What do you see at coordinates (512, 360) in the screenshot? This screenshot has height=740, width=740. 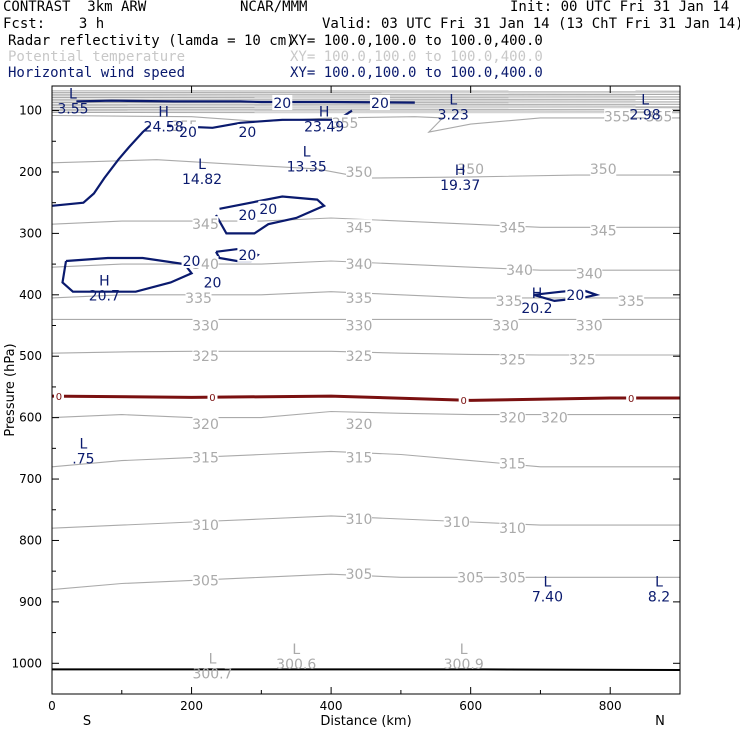 I see `theta-label: 325` at bounding box center [512, 360].